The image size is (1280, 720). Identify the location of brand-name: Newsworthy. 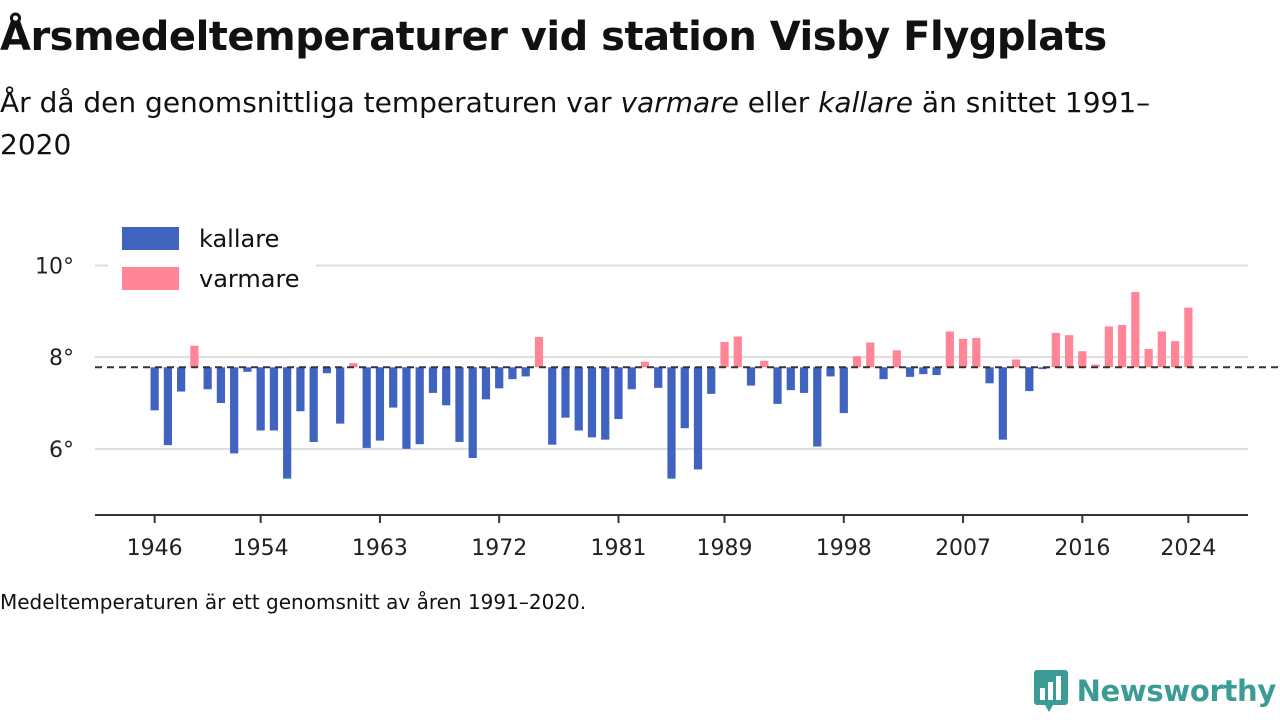
(1176, 691).